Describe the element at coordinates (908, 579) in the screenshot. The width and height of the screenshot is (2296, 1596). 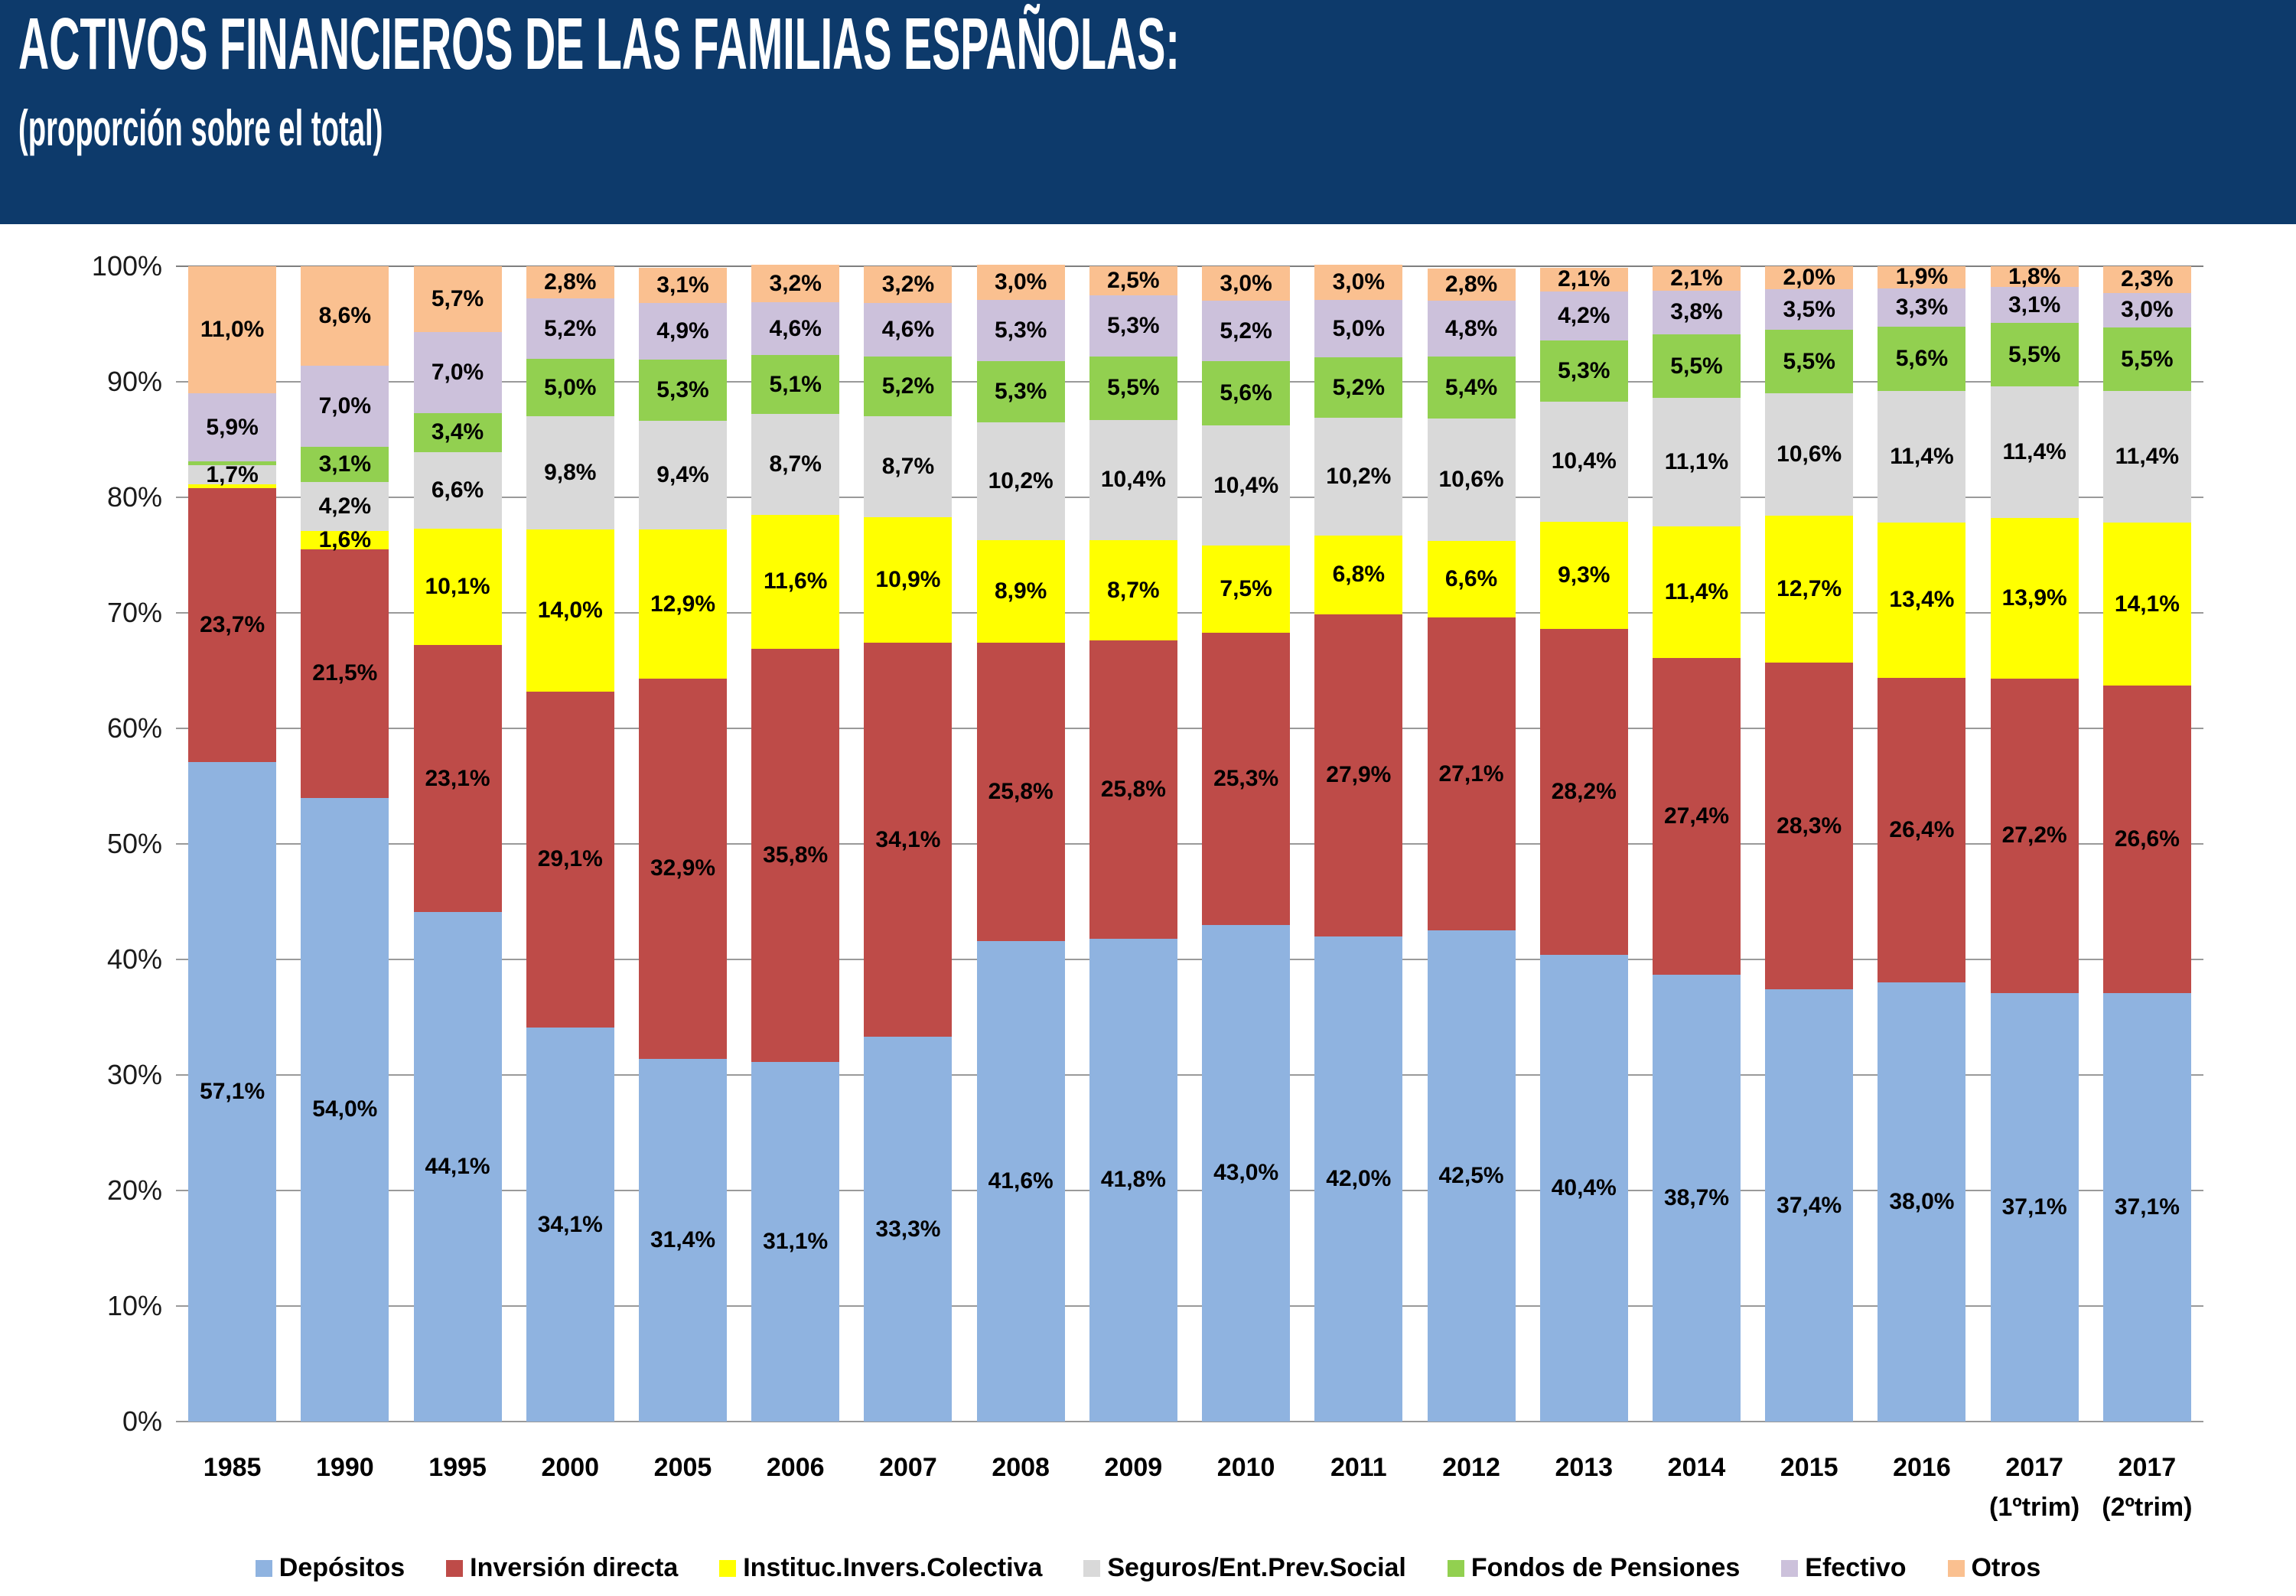
I see `segment-data-label: 10,9%` at that location.